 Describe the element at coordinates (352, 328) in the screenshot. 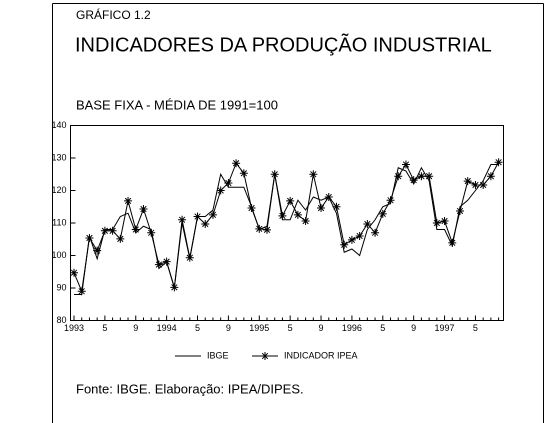

I see `x-tick-label: 1996` at that location.